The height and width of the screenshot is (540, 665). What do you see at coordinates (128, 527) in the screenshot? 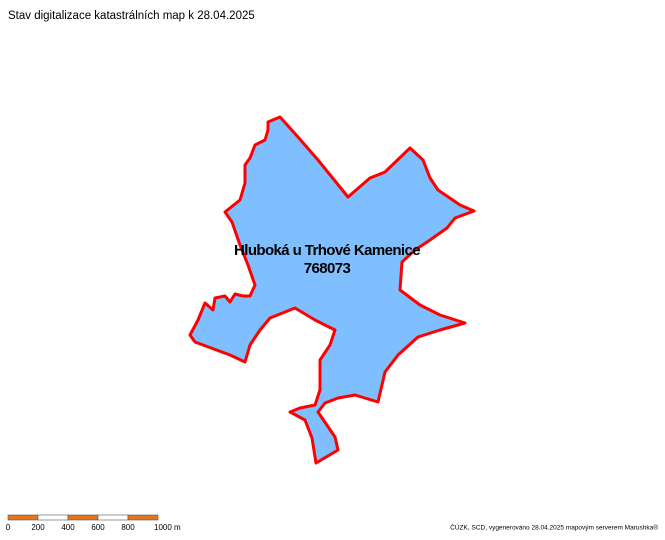
I see `scale-label: 800` at bounding box center [128, 527].